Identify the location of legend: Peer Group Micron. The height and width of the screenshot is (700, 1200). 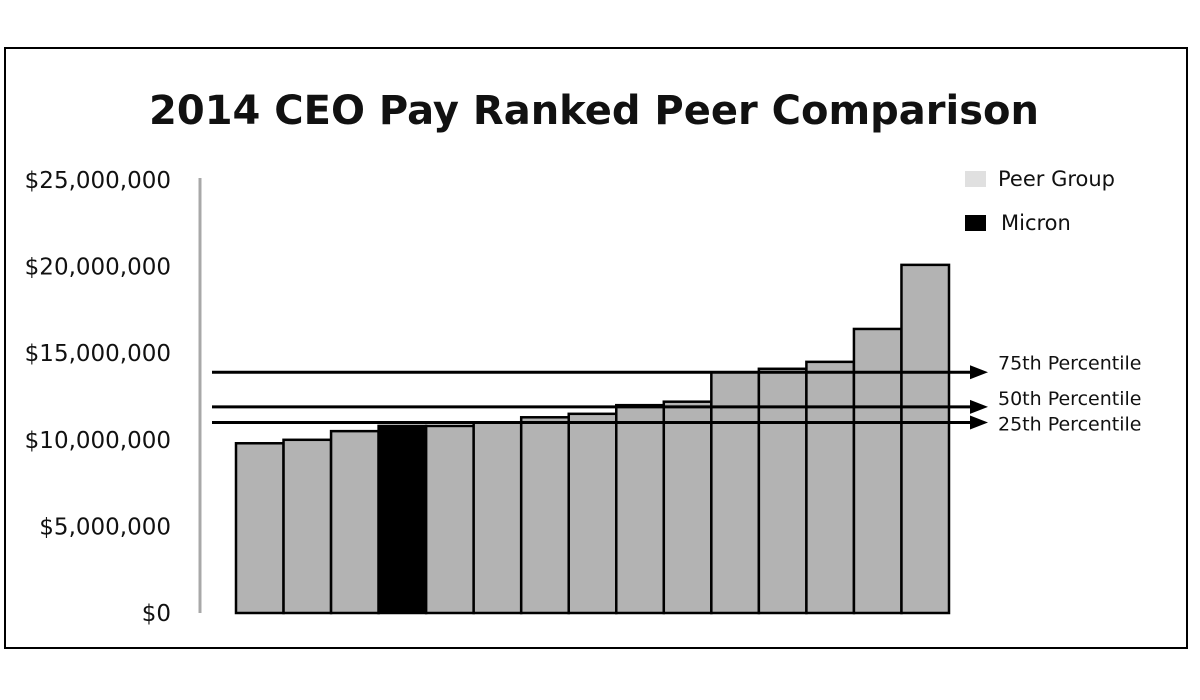
(1040, 201).